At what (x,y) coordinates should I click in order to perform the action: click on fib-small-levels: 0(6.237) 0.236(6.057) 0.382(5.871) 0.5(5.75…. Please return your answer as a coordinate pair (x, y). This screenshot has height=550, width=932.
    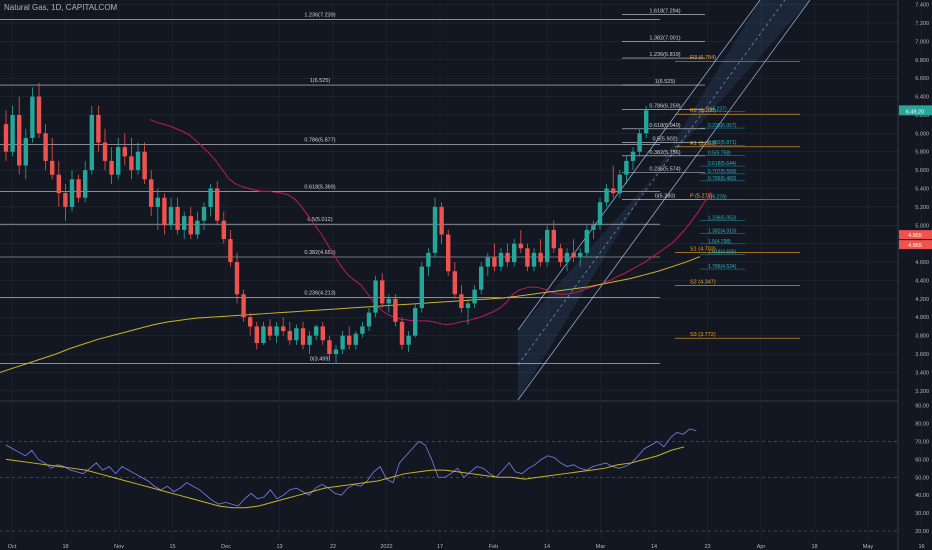
    Looking at the image, I should click on (722, 189).